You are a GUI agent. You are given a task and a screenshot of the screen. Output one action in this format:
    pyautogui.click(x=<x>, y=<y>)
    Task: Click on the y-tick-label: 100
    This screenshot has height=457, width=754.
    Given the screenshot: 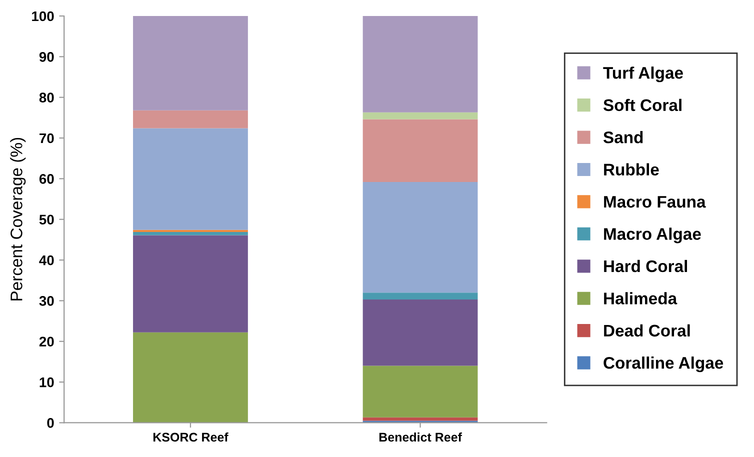 What is the action you would take?
    pyautogui.click(x=43, y=16)
    